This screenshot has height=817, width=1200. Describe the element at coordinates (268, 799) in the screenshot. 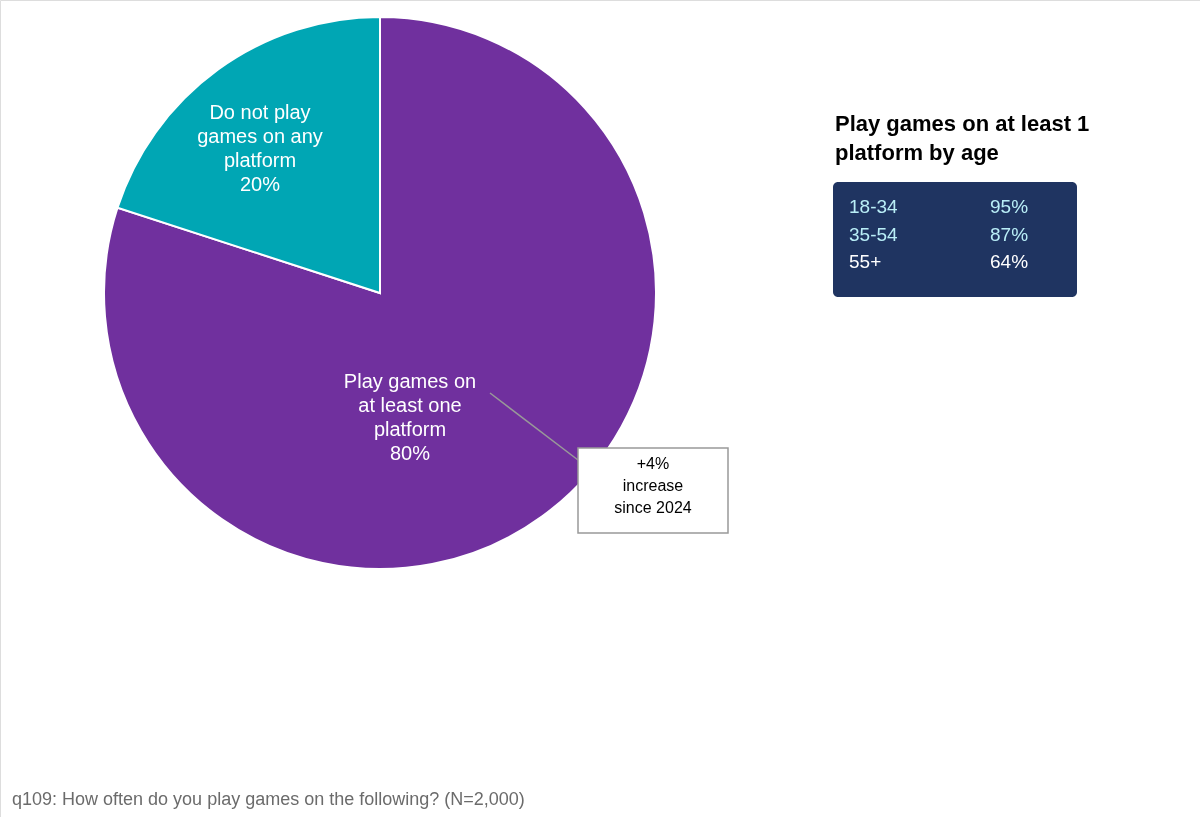

I see `text: q109: How often do you play games on the following? (N=2,000)` at that location.